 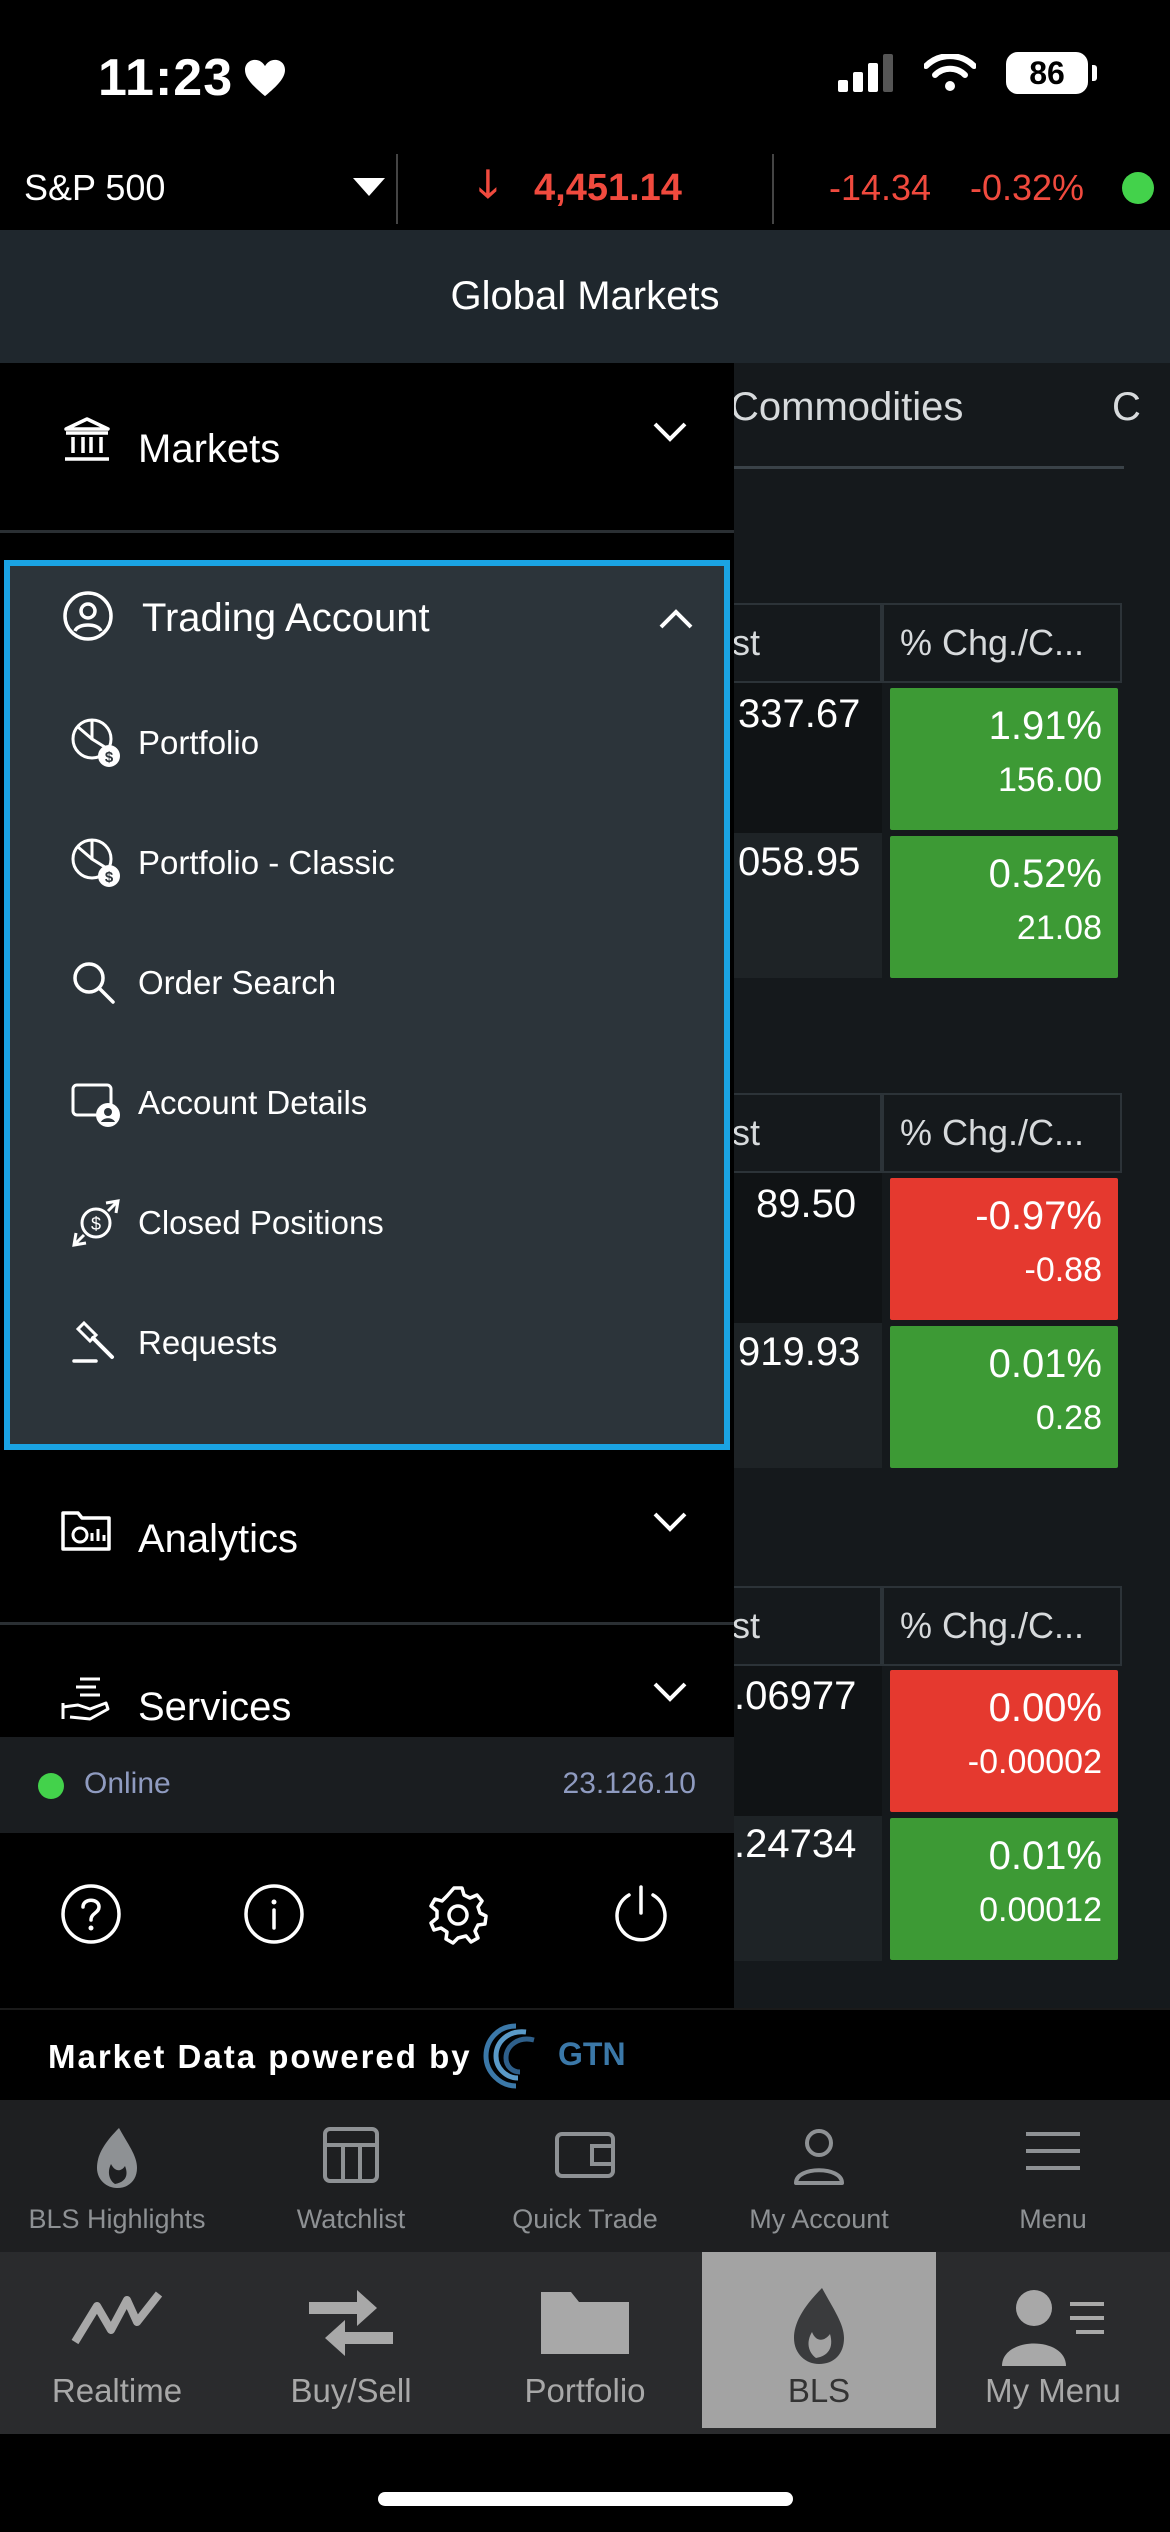 What do you see at coordinates (397, 863) in the screenshot?
I see `menu-item-portfolio-classic: $ Portfolio - Classic` at bounding box center [397, 863].